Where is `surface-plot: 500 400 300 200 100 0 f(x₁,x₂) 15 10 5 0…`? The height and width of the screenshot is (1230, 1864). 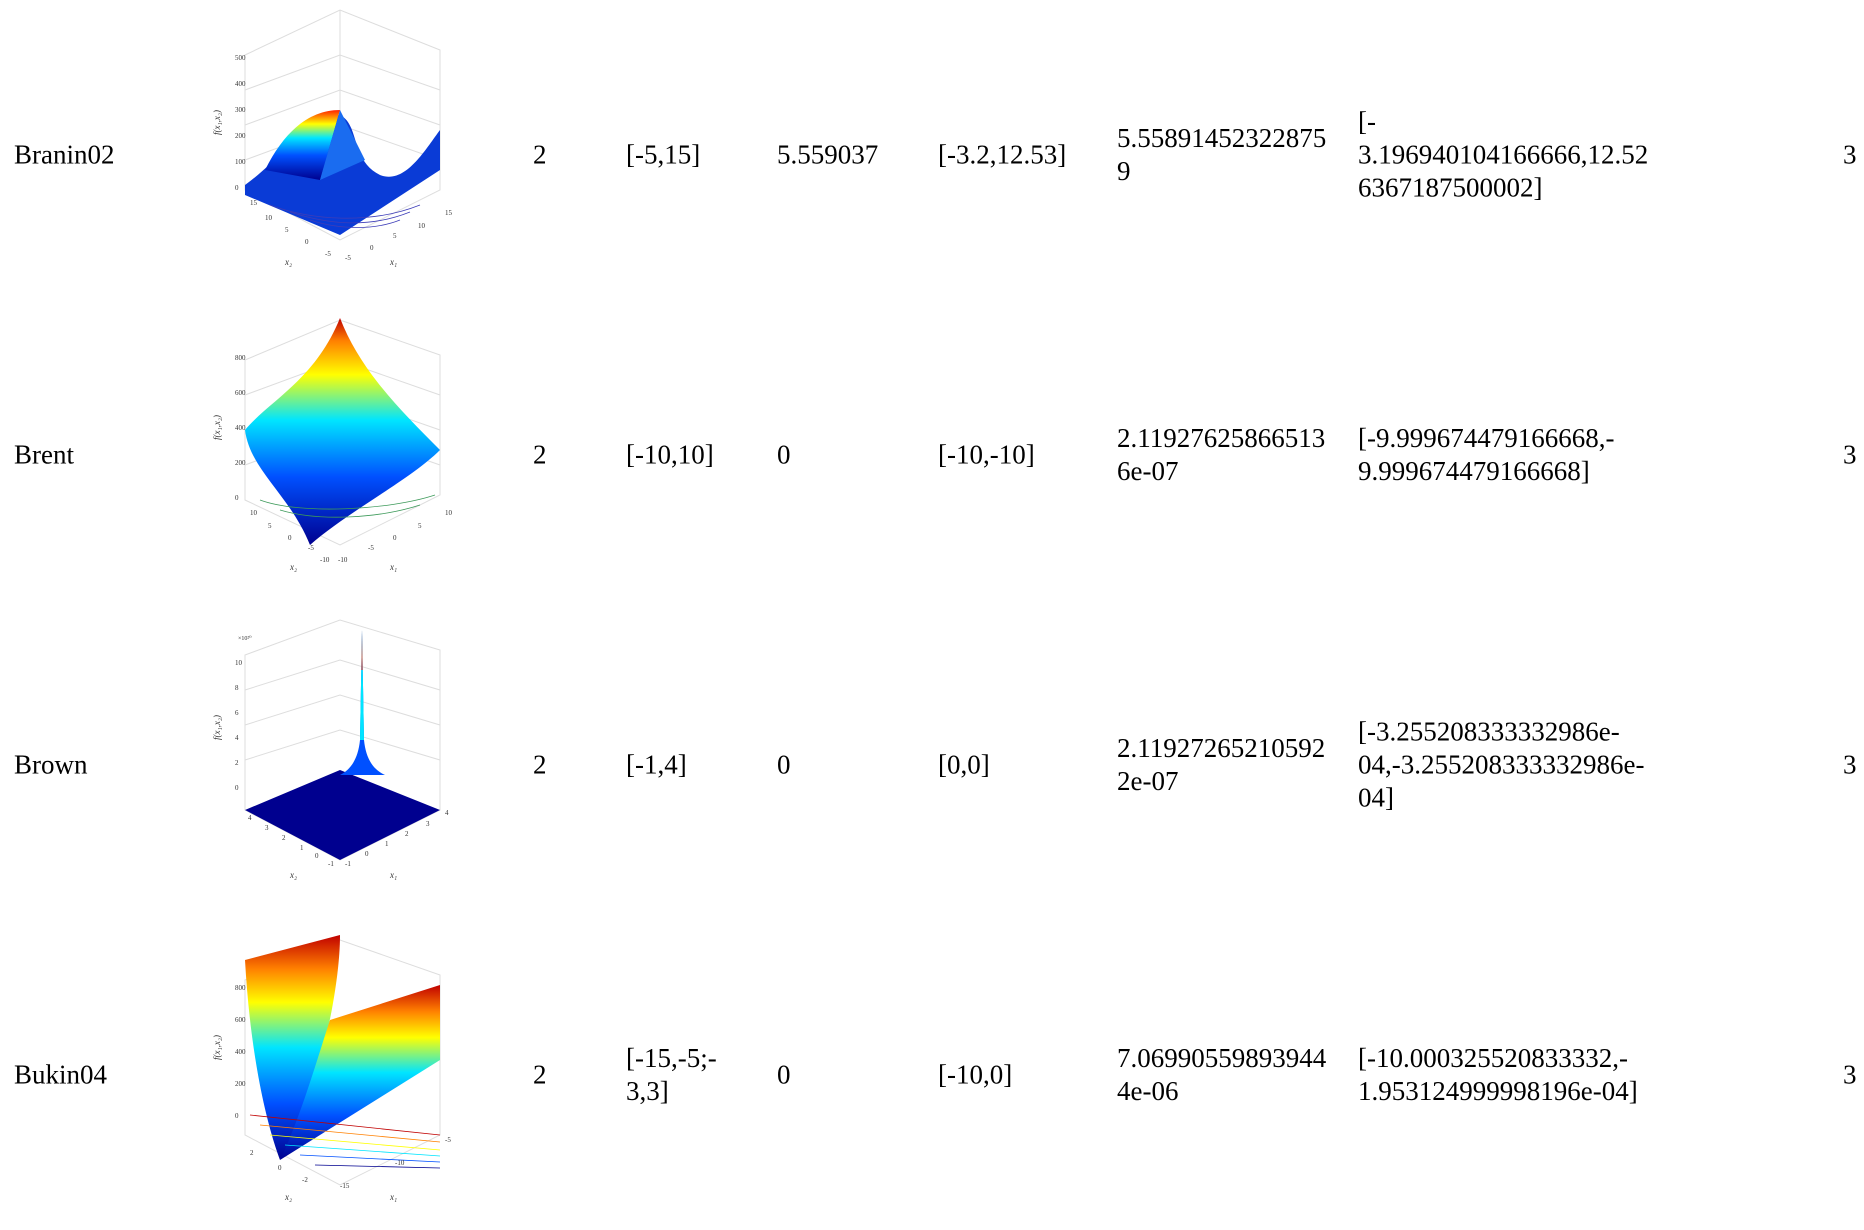 surface-plot: 500 400 300 200 100 0 f(x₁,x₂) 15 10 5 0… is located at coordinates (345, 155).